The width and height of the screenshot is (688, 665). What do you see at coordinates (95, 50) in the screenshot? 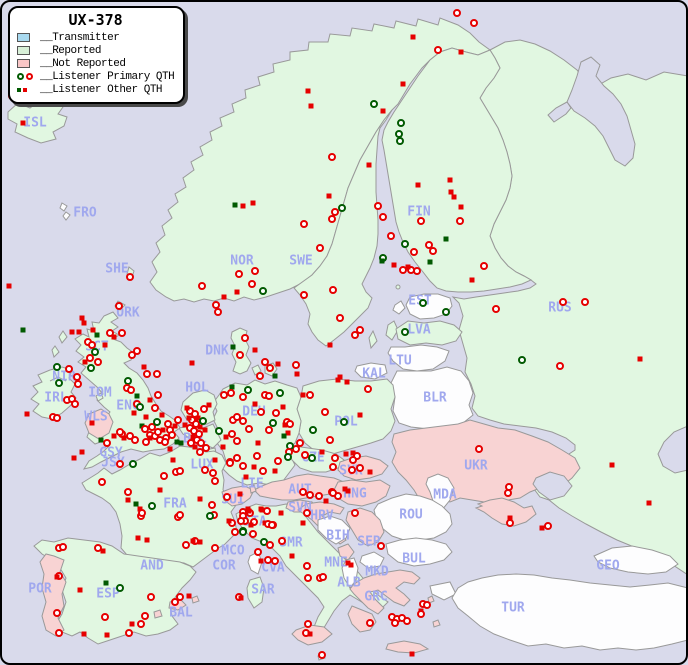
I see `legend-item: __Reported` at bounding box center [95, 50].